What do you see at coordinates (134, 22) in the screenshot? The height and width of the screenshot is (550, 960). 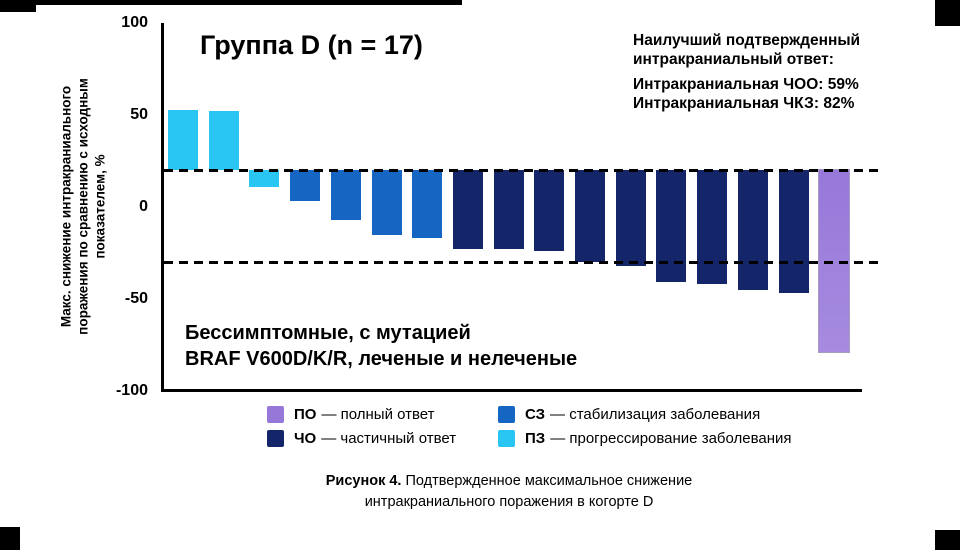 I see `y-tick-label: 100` at bounding box center [134, 22].